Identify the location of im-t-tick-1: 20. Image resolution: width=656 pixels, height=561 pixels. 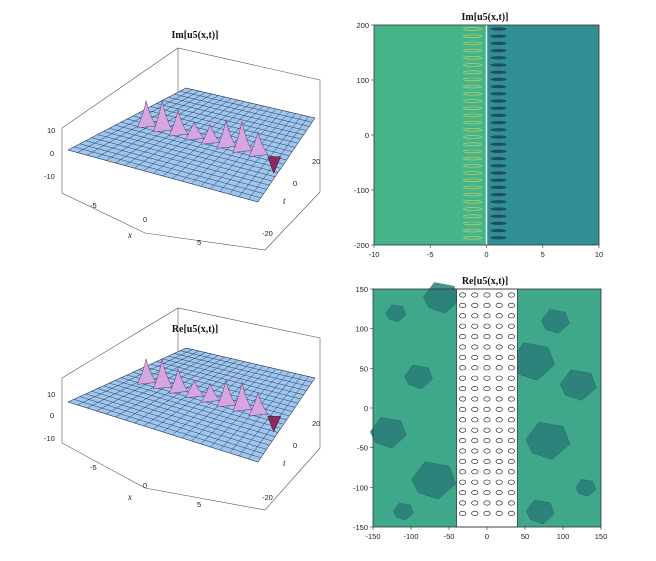
(316, 161).